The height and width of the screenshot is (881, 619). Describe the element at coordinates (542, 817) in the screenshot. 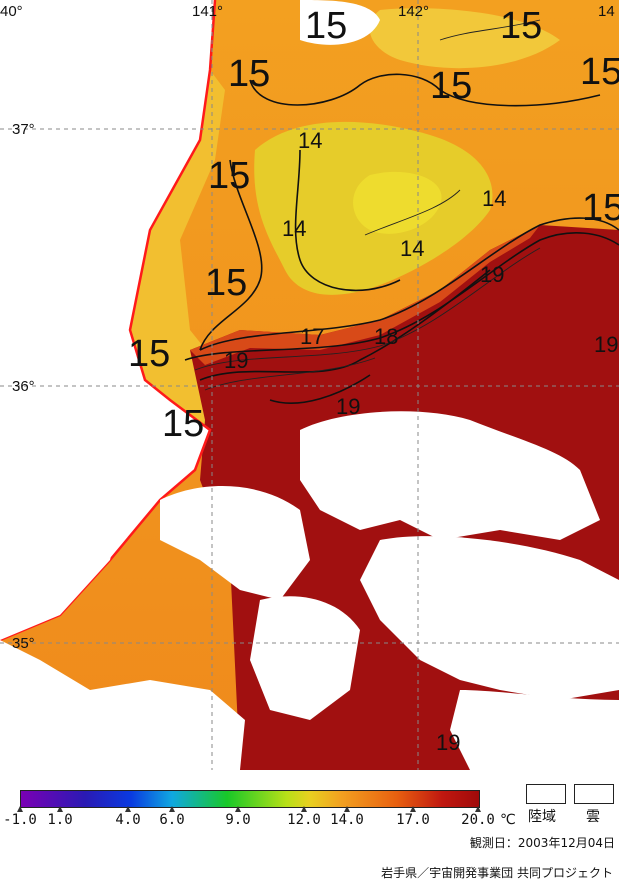

I see `land-key-label: 陸域` at that location.